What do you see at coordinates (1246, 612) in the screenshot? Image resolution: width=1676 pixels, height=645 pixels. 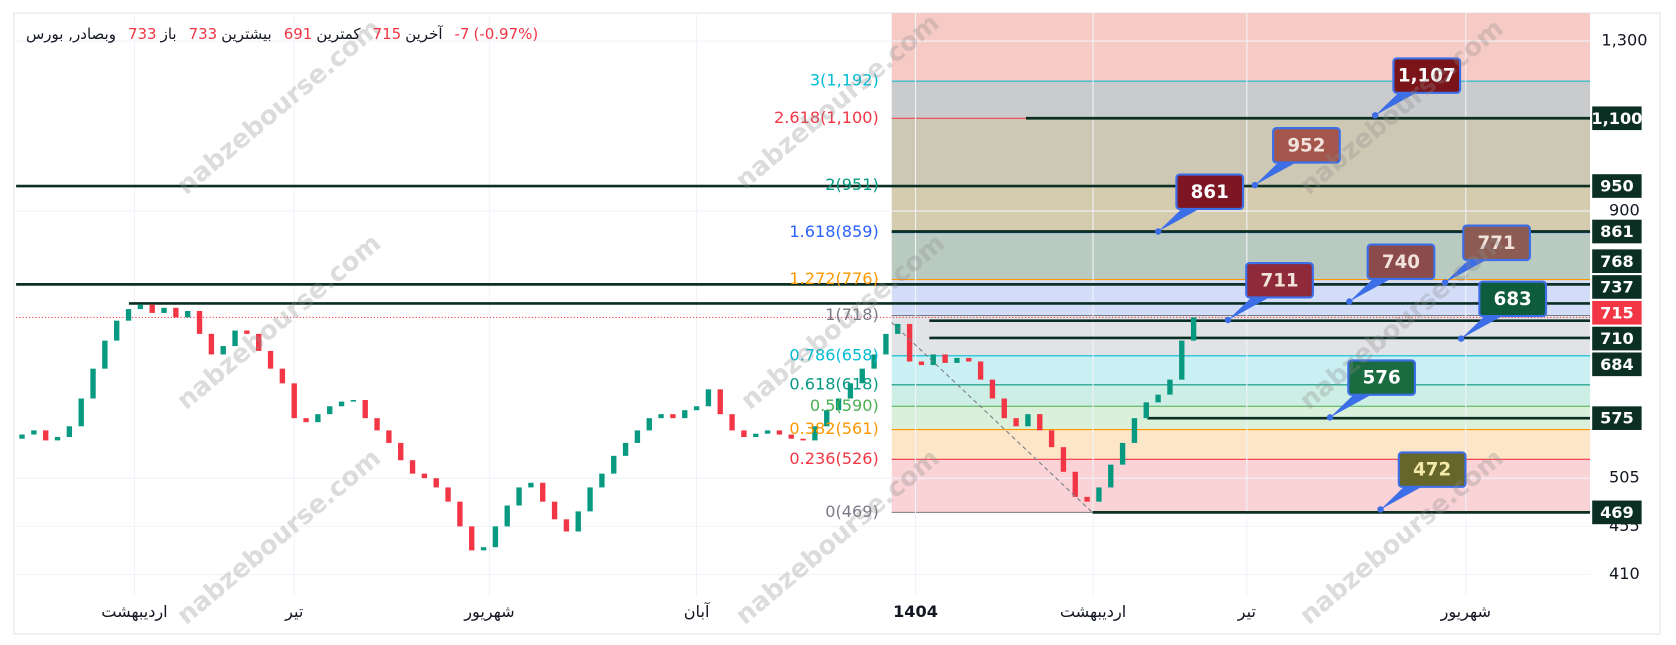 I see `x-tick-label: تیر` at bounding box center [1246, 612].